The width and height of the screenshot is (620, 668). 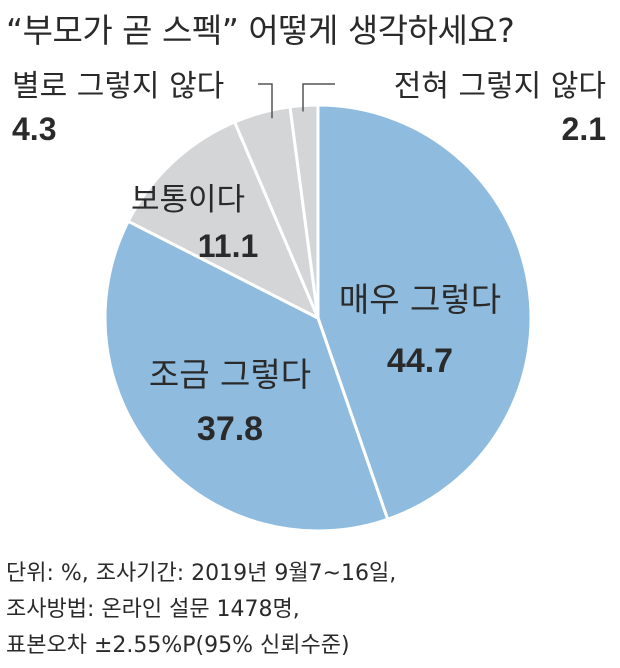 What do you see at coordinates (118, 86) in the screenshot?
I see `slice-label-3: 별로 그렇지 않다` at bounding box center [118, 86].